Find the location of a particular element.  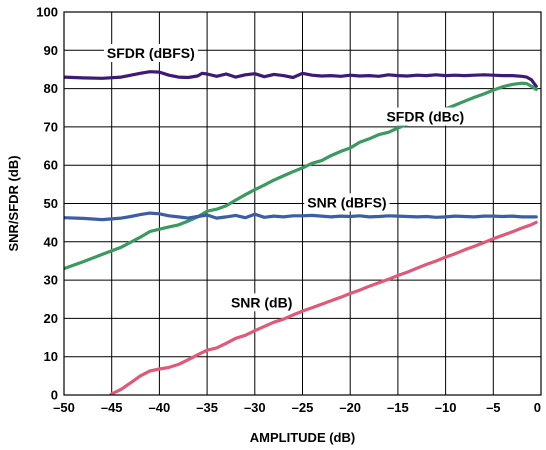

x-tick-label: –15 is located at coordinates (398, 407).